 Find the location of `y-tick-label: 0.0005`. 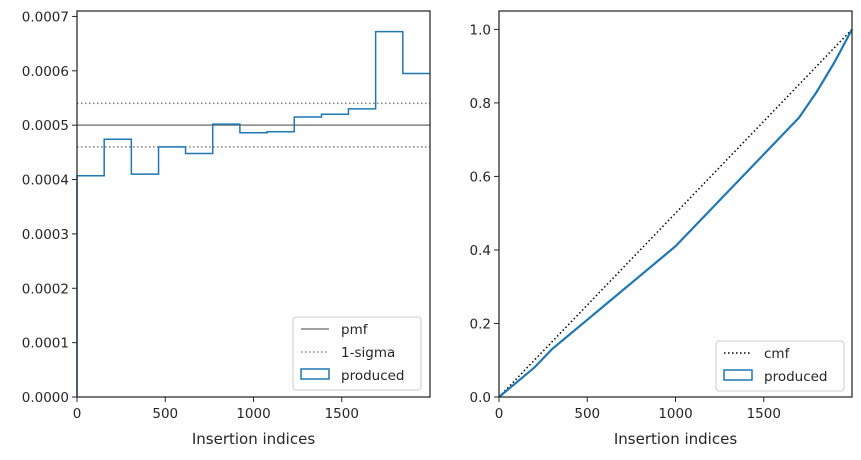

y-tick-label: 0.0005 is located at coordinates (45, 126).